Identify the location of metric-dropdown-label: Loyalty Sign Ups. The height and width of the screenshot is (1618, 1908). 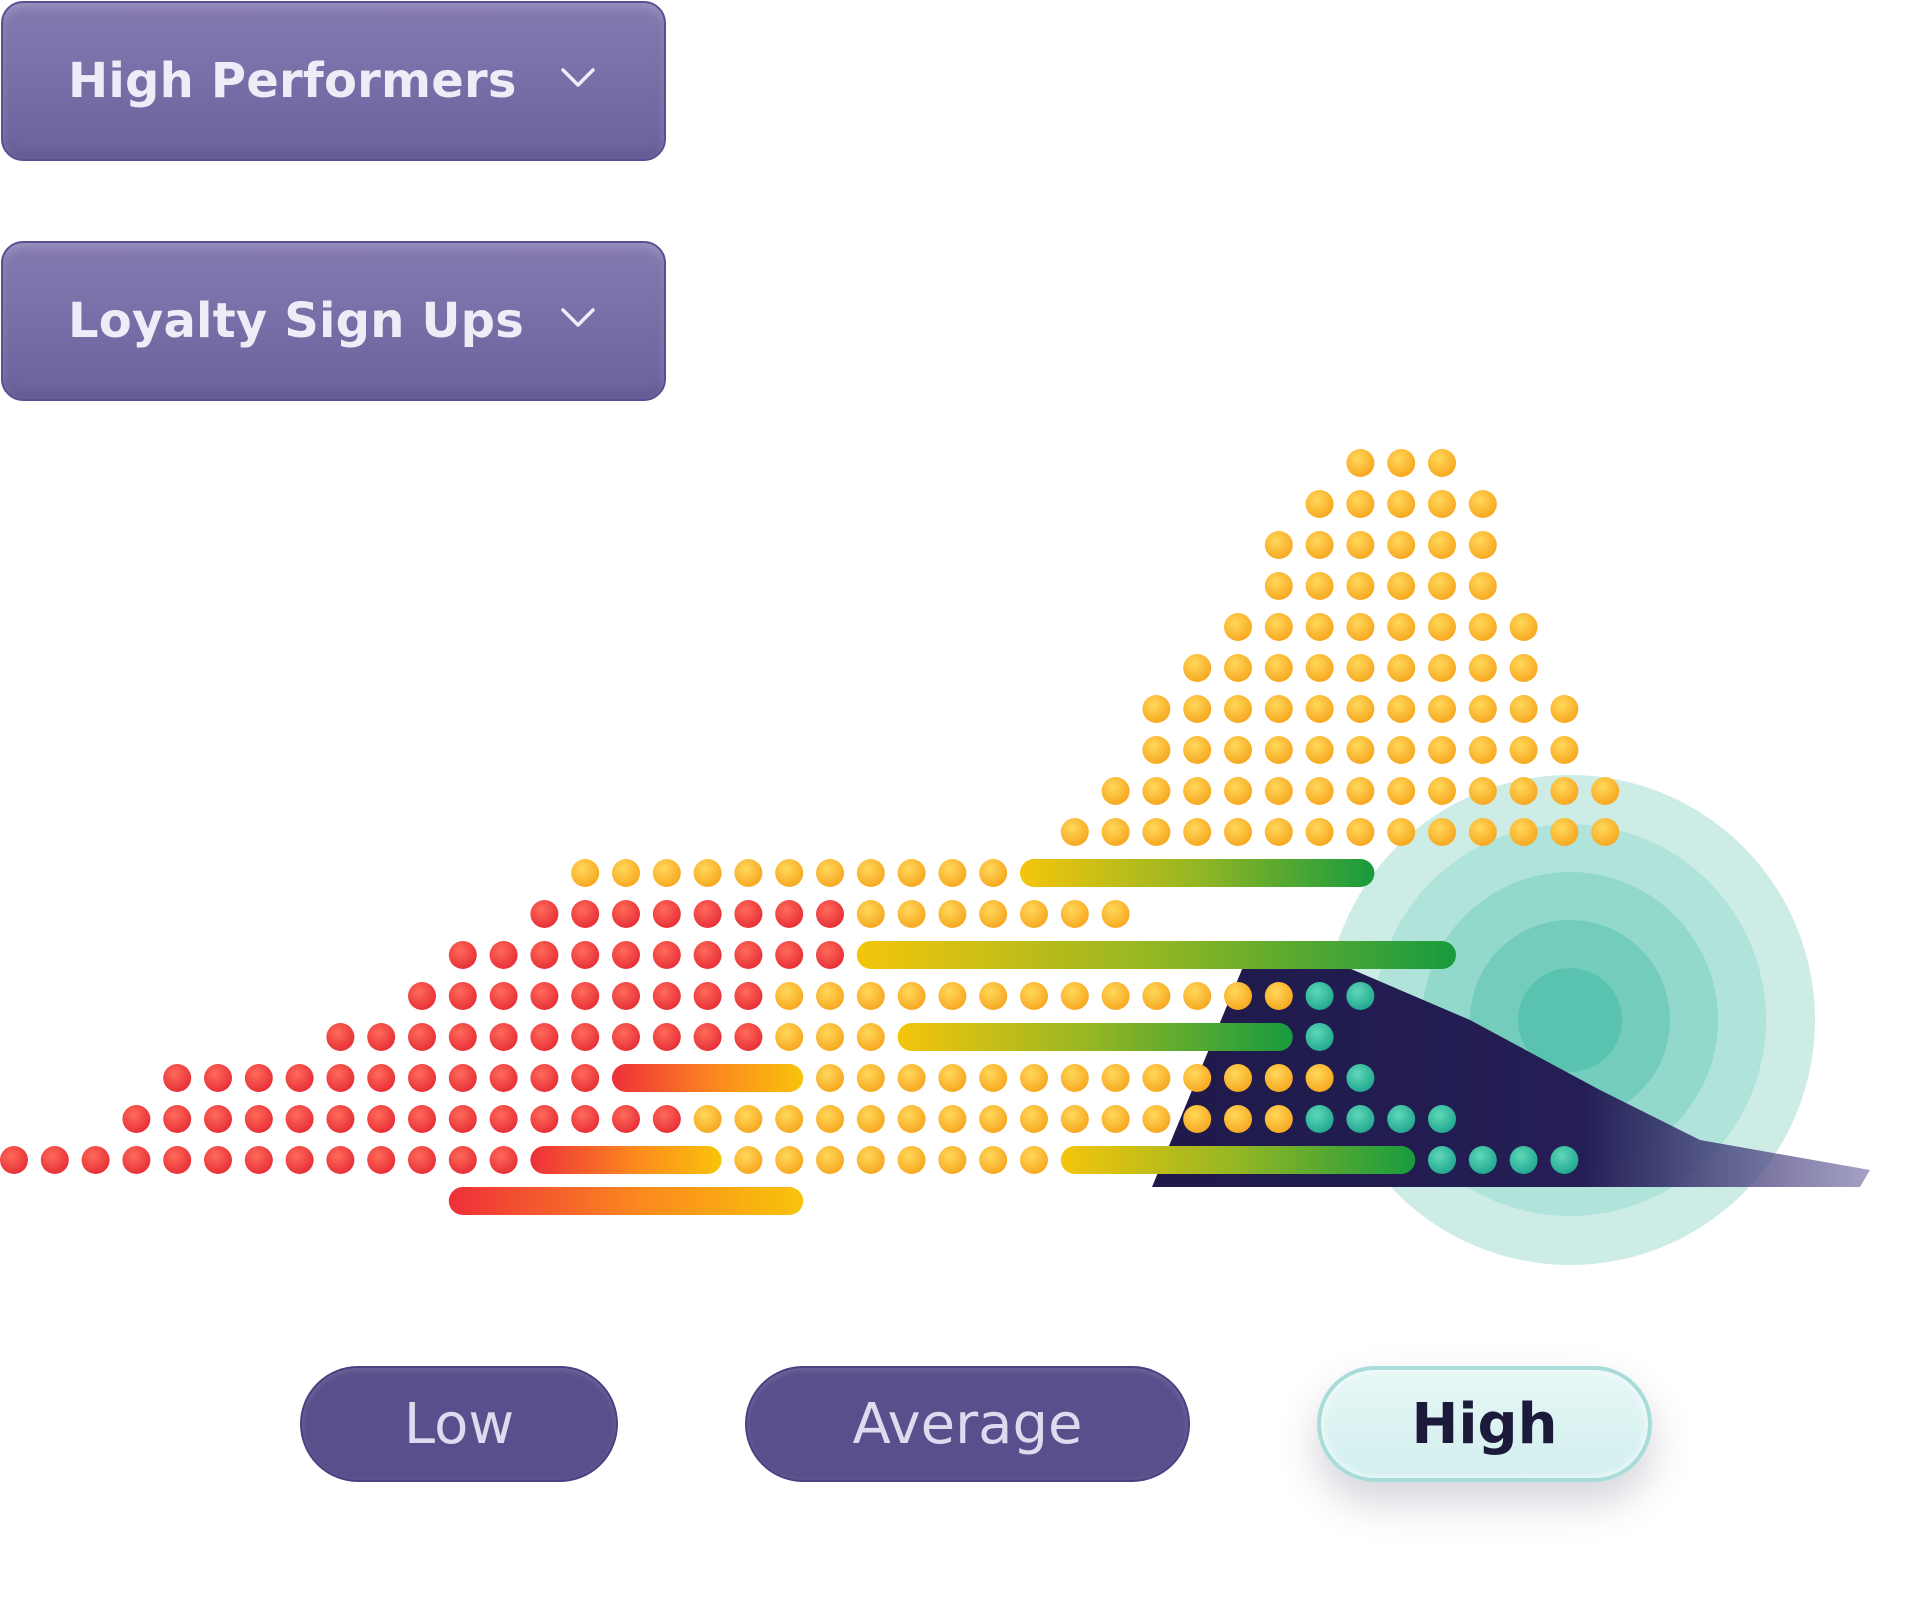
(296, 321).